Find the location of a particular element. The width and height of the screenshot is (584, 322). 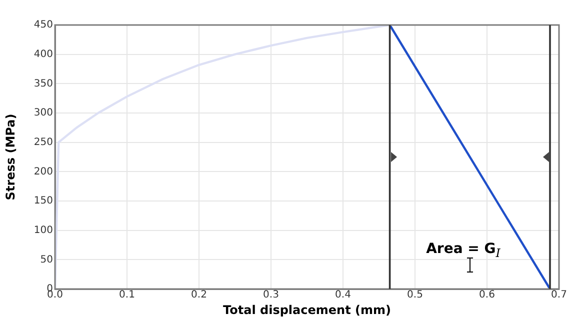

x-tick-label: 0.5 is located at coordinates (415, 295).